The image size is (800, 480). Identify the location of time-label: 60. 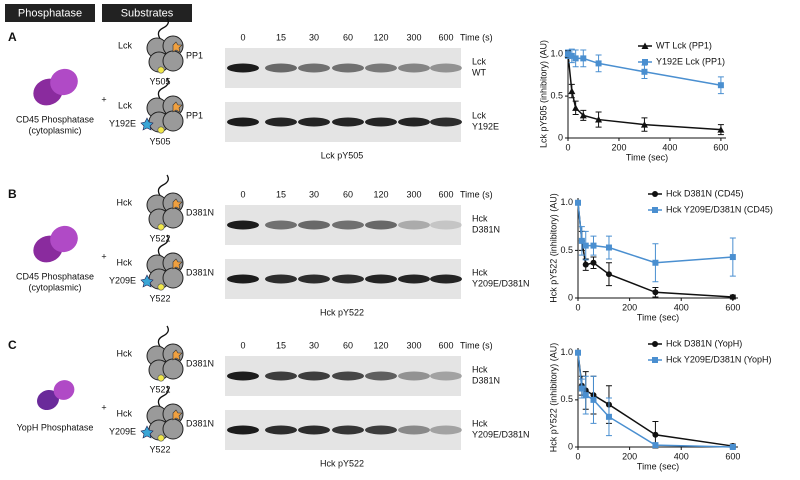
(348, 194).